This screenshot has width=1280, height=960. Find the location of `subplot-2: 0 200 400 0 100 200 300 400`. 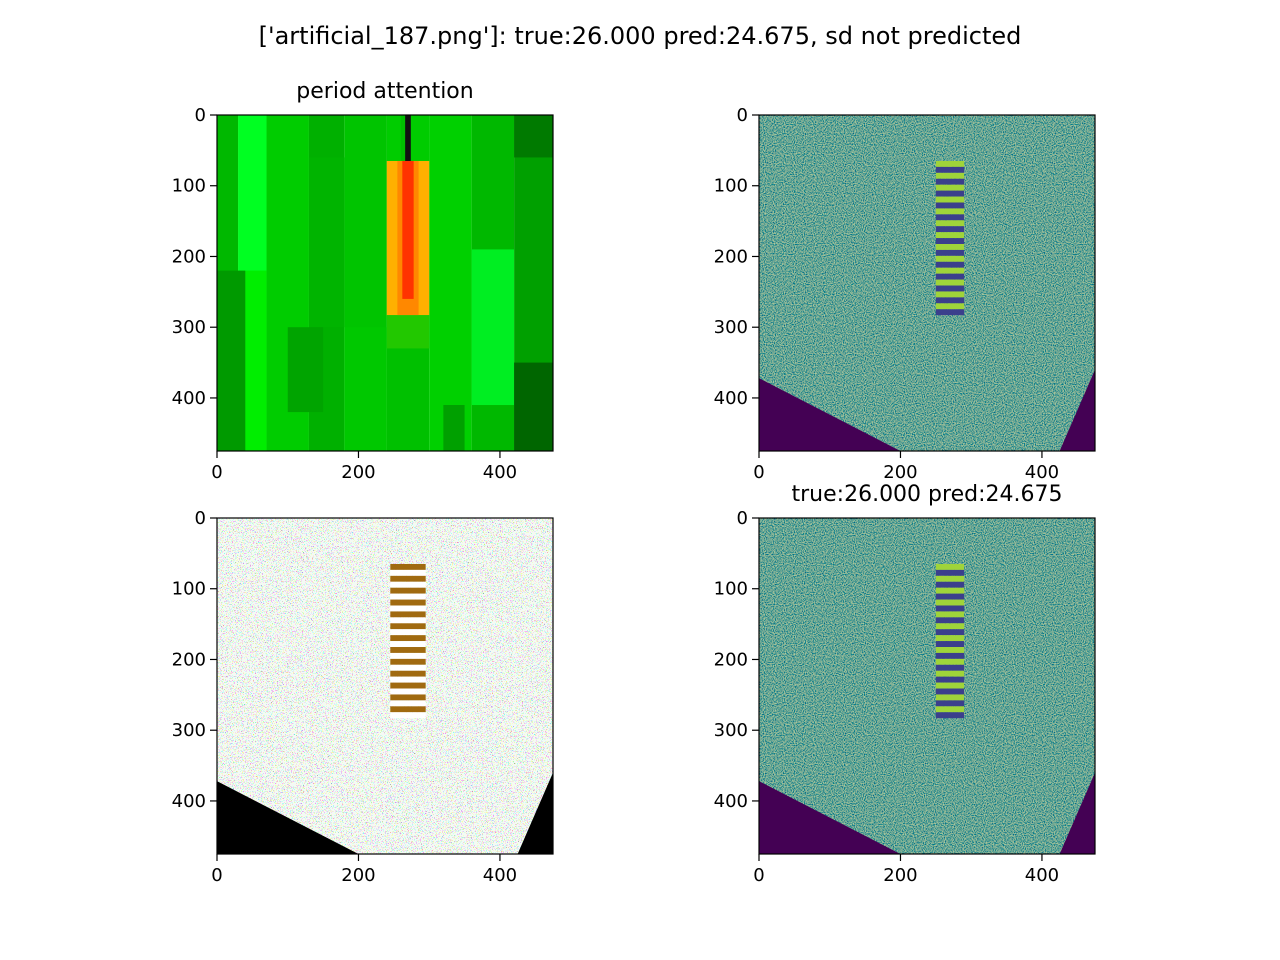

subplot-2: 0 200 400 0 100 200 300 400 is located at coordinates (905, 294).